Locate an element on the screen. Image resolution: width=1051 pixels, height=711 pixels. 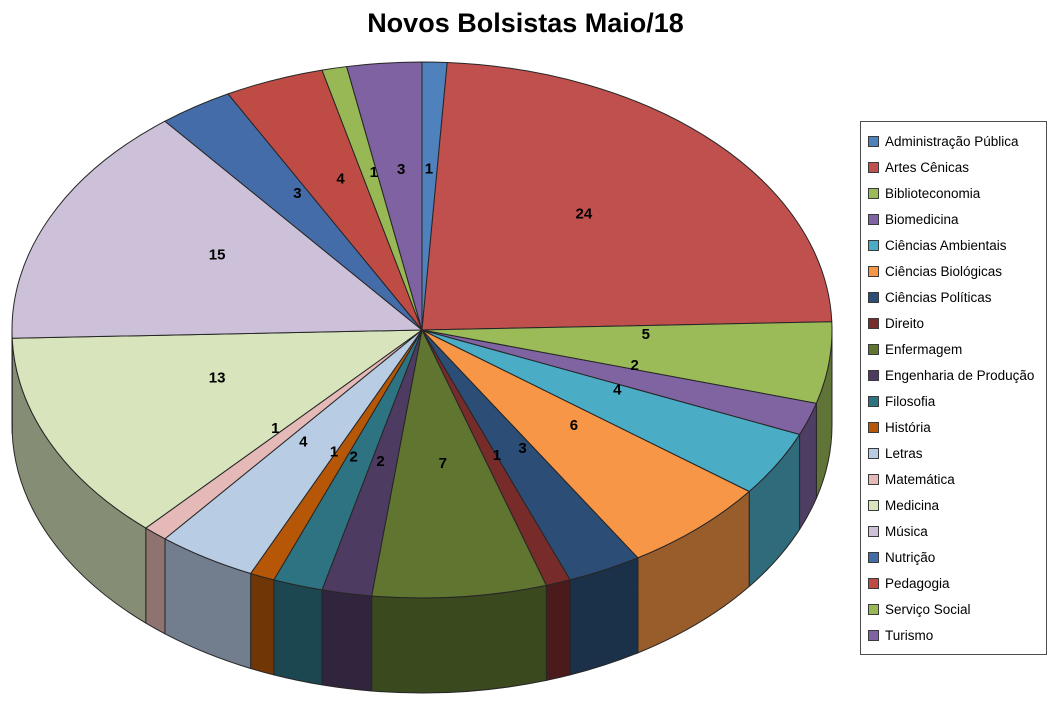
legend-item: Letras is located at coordinates (955, 453).